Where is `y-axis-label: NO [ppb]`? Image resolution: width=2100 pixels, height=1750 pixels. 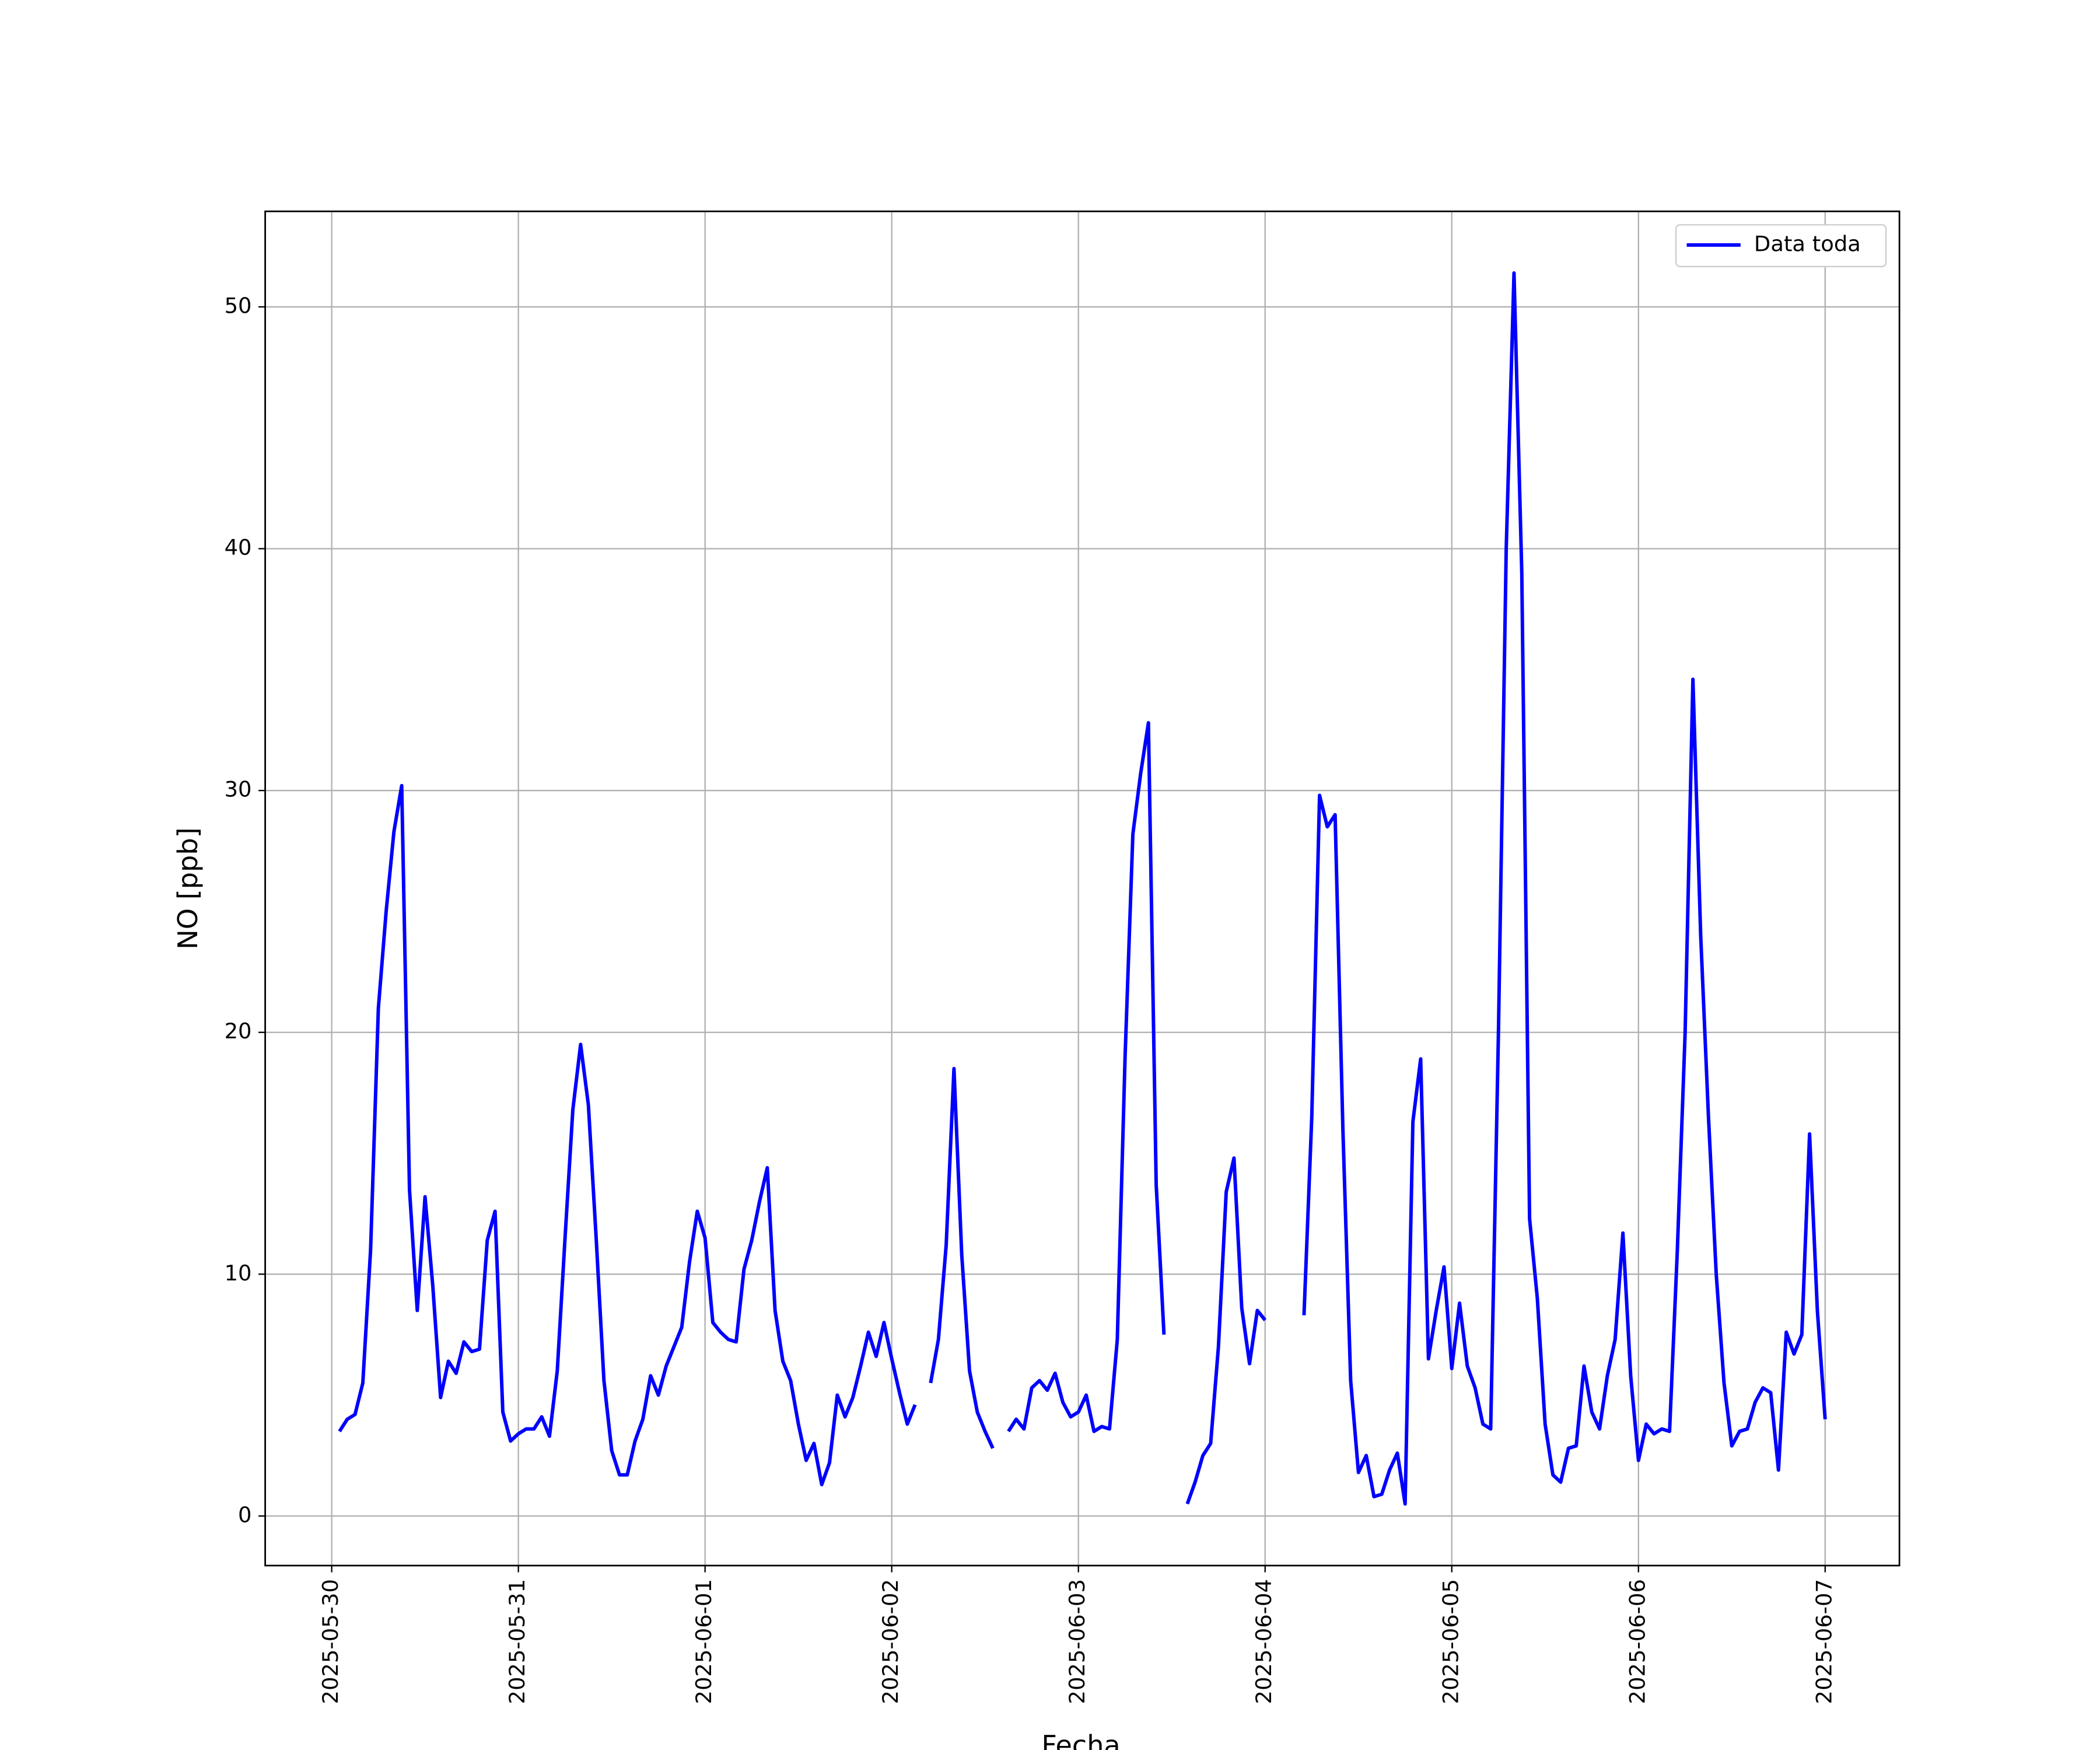
y-axis-label: NO [ppb] is located at coordinates (188, 888).